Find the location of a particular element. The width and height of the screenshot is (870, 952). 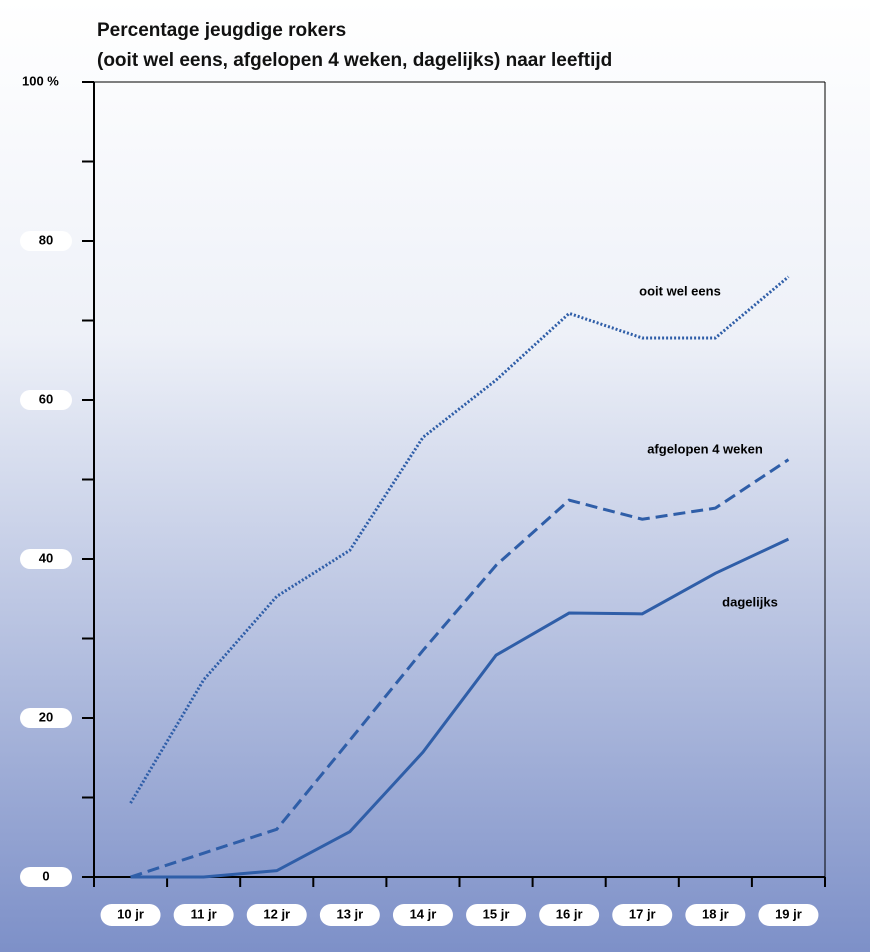

y-tick-label: 0 is located at coordinates (45, 875).